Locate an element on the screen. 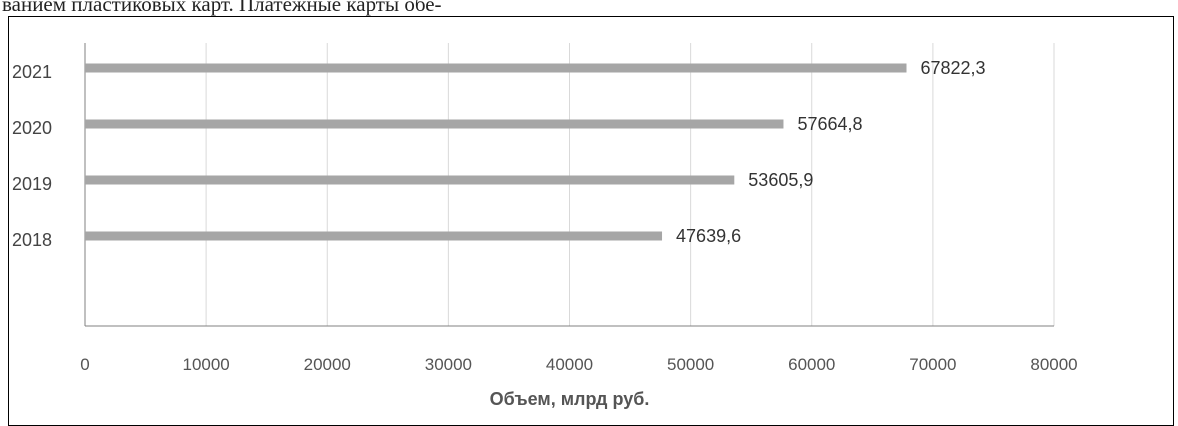 This screenshot has width=1178, height=426. x-tick-label: 30000 is located at coordinates (448, 364).